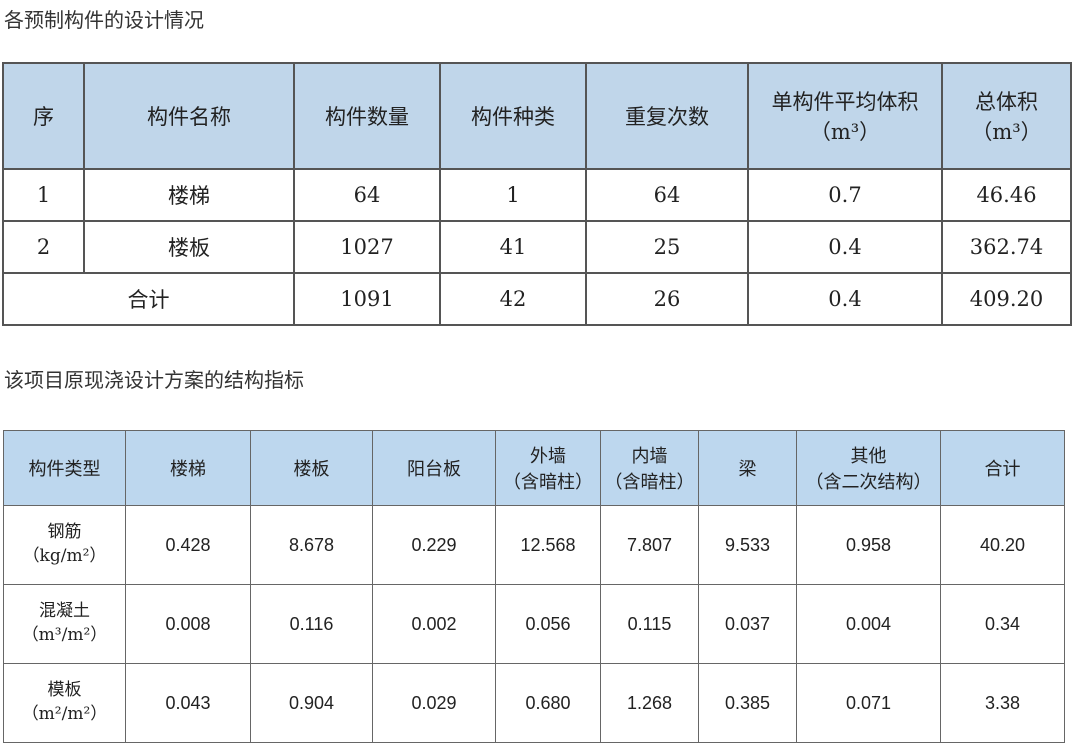 The image size is (1076, 755). What do you see at coordinates (64, 468) in the screenshot?
I see `header-cell: 构件类型` at bounding box center [64, 468].